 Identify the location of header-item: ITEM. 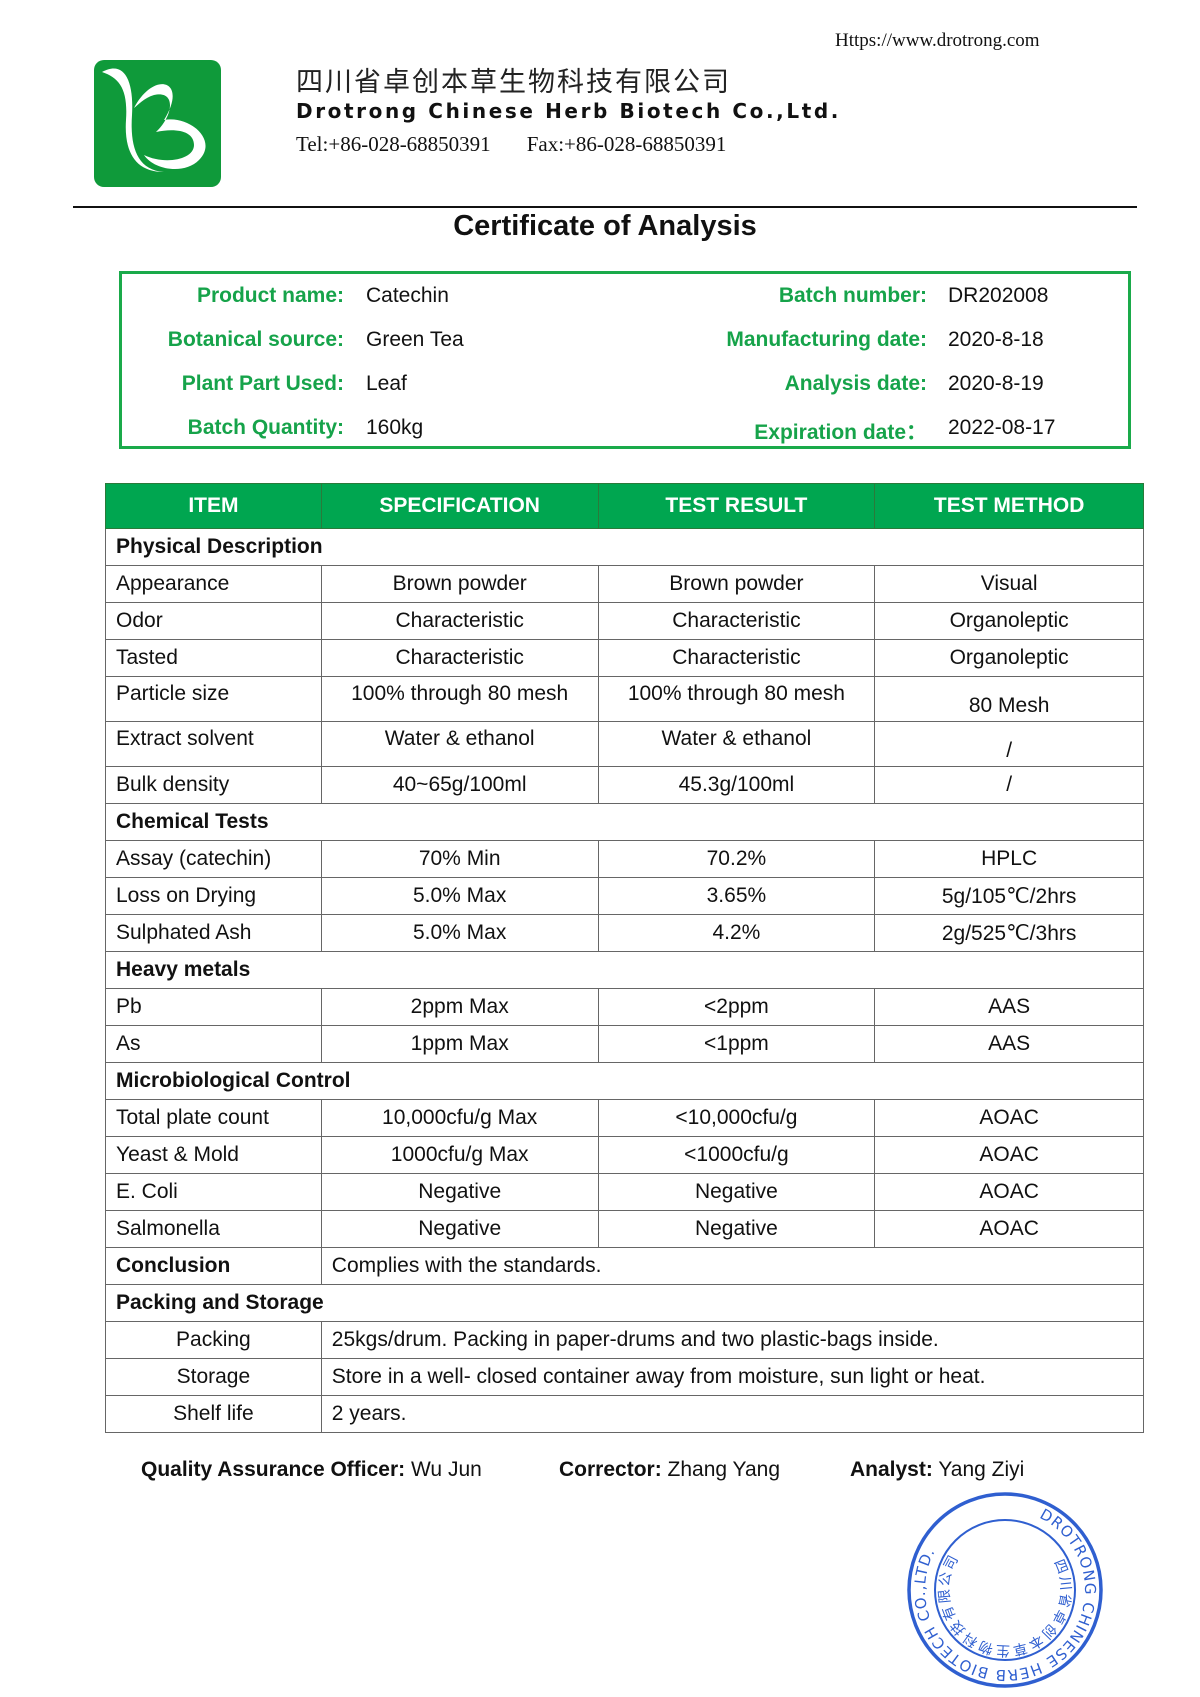
(213, 506).